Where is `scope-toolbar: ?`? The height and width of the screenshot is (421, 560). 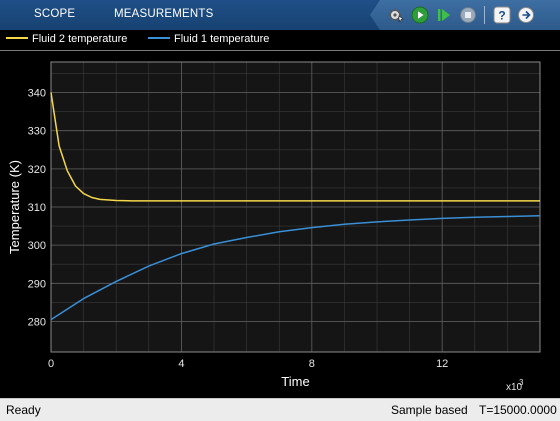
scope-toolbar: ? is located at coordinates (465, 15).